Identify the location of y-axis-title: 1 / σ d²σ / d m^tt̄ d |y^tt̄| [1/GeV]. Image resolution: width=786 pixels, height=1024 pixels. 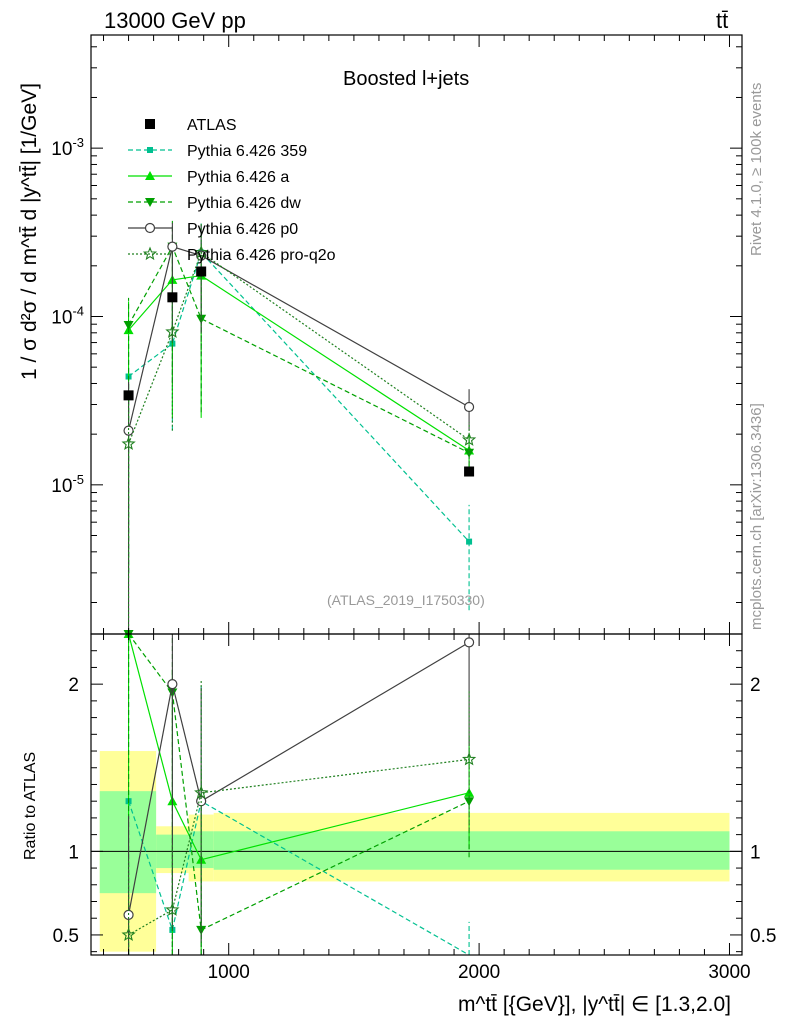
(29, 231).